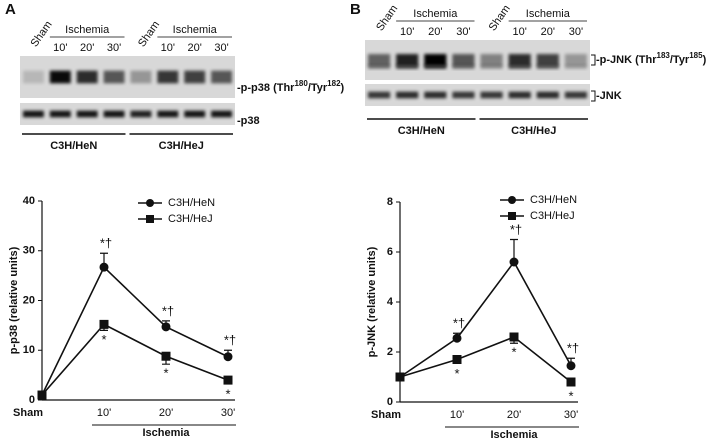  I want to click on legend-label: C3H/HeN, so click(553, 200).